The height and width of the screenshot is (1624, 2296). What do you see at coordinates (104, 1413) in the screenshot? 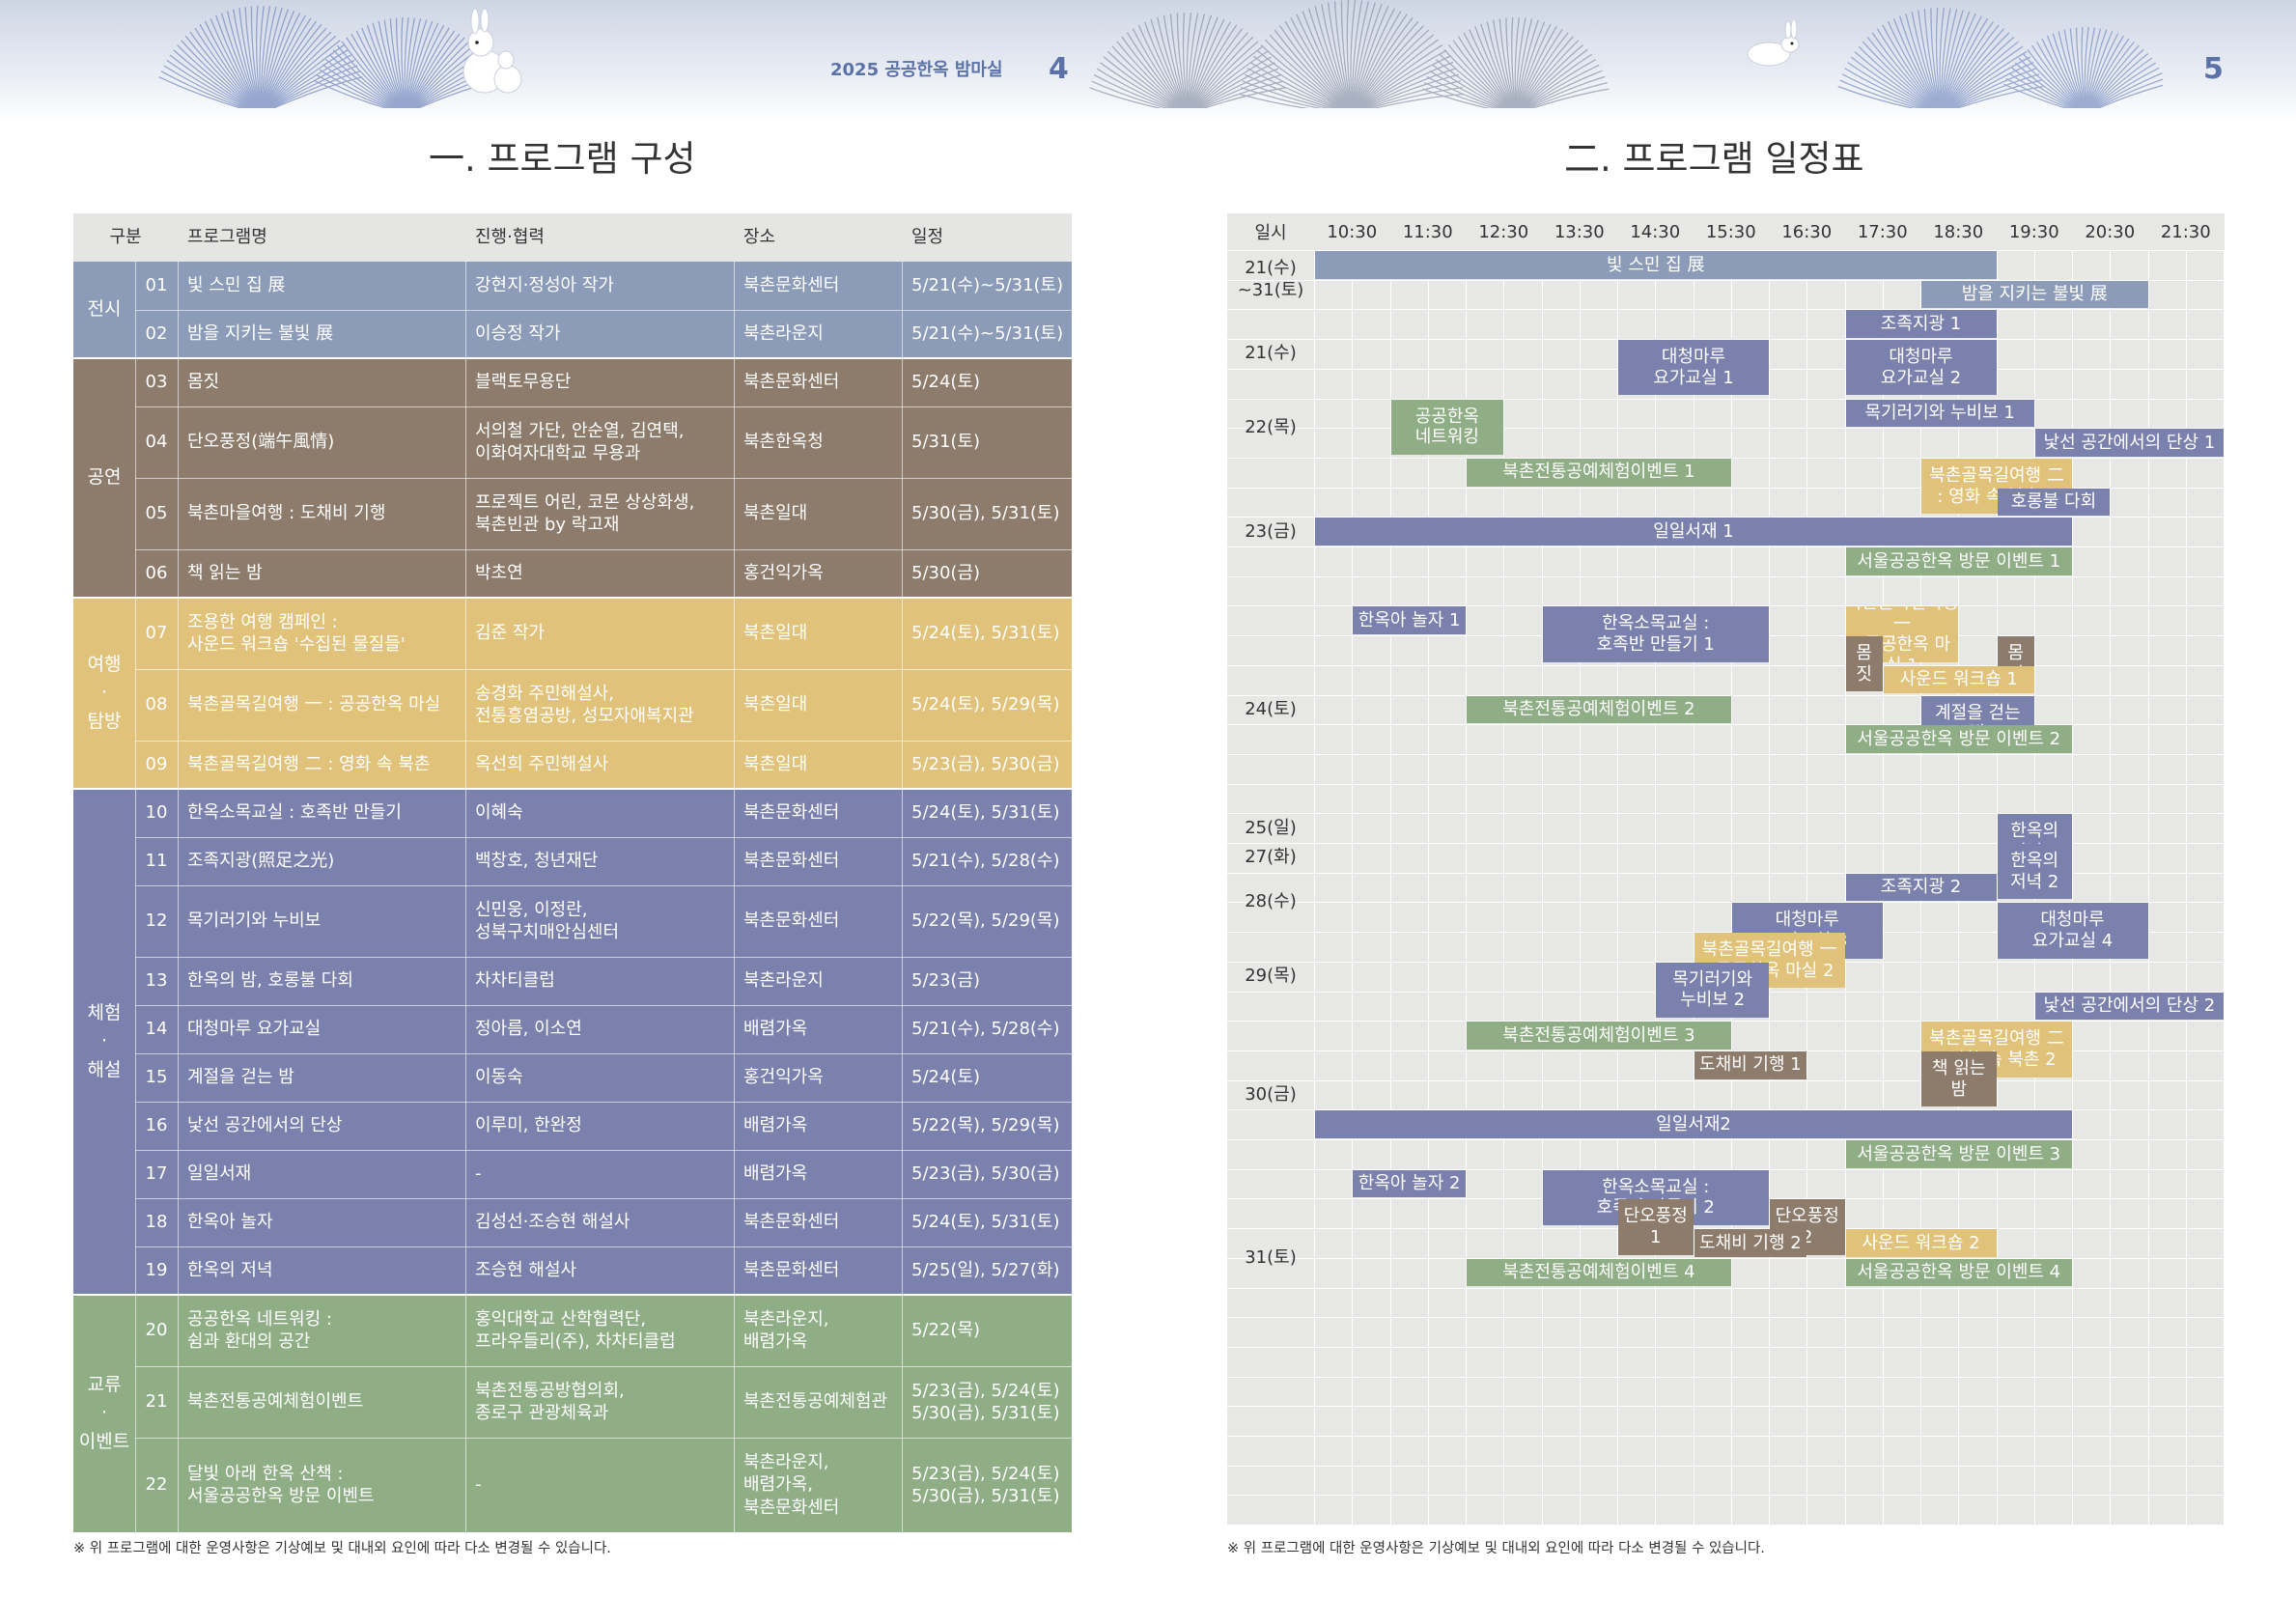
I see `category-label: 교류 · 이벤트` at bounding box center [104, 1413].